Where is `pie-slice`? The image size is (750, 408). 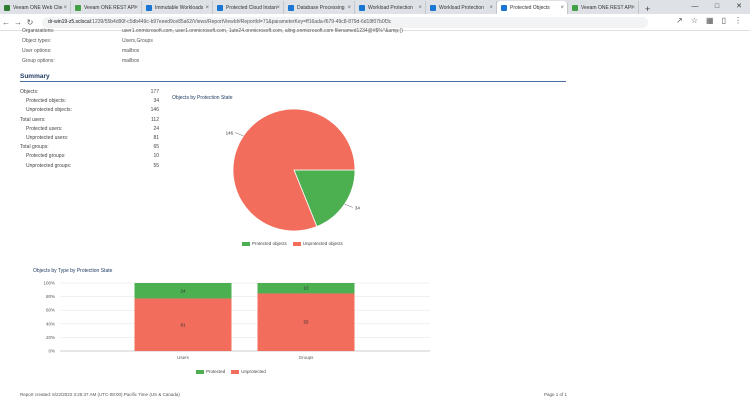
pie-slice is located at coordinates (324, 198).